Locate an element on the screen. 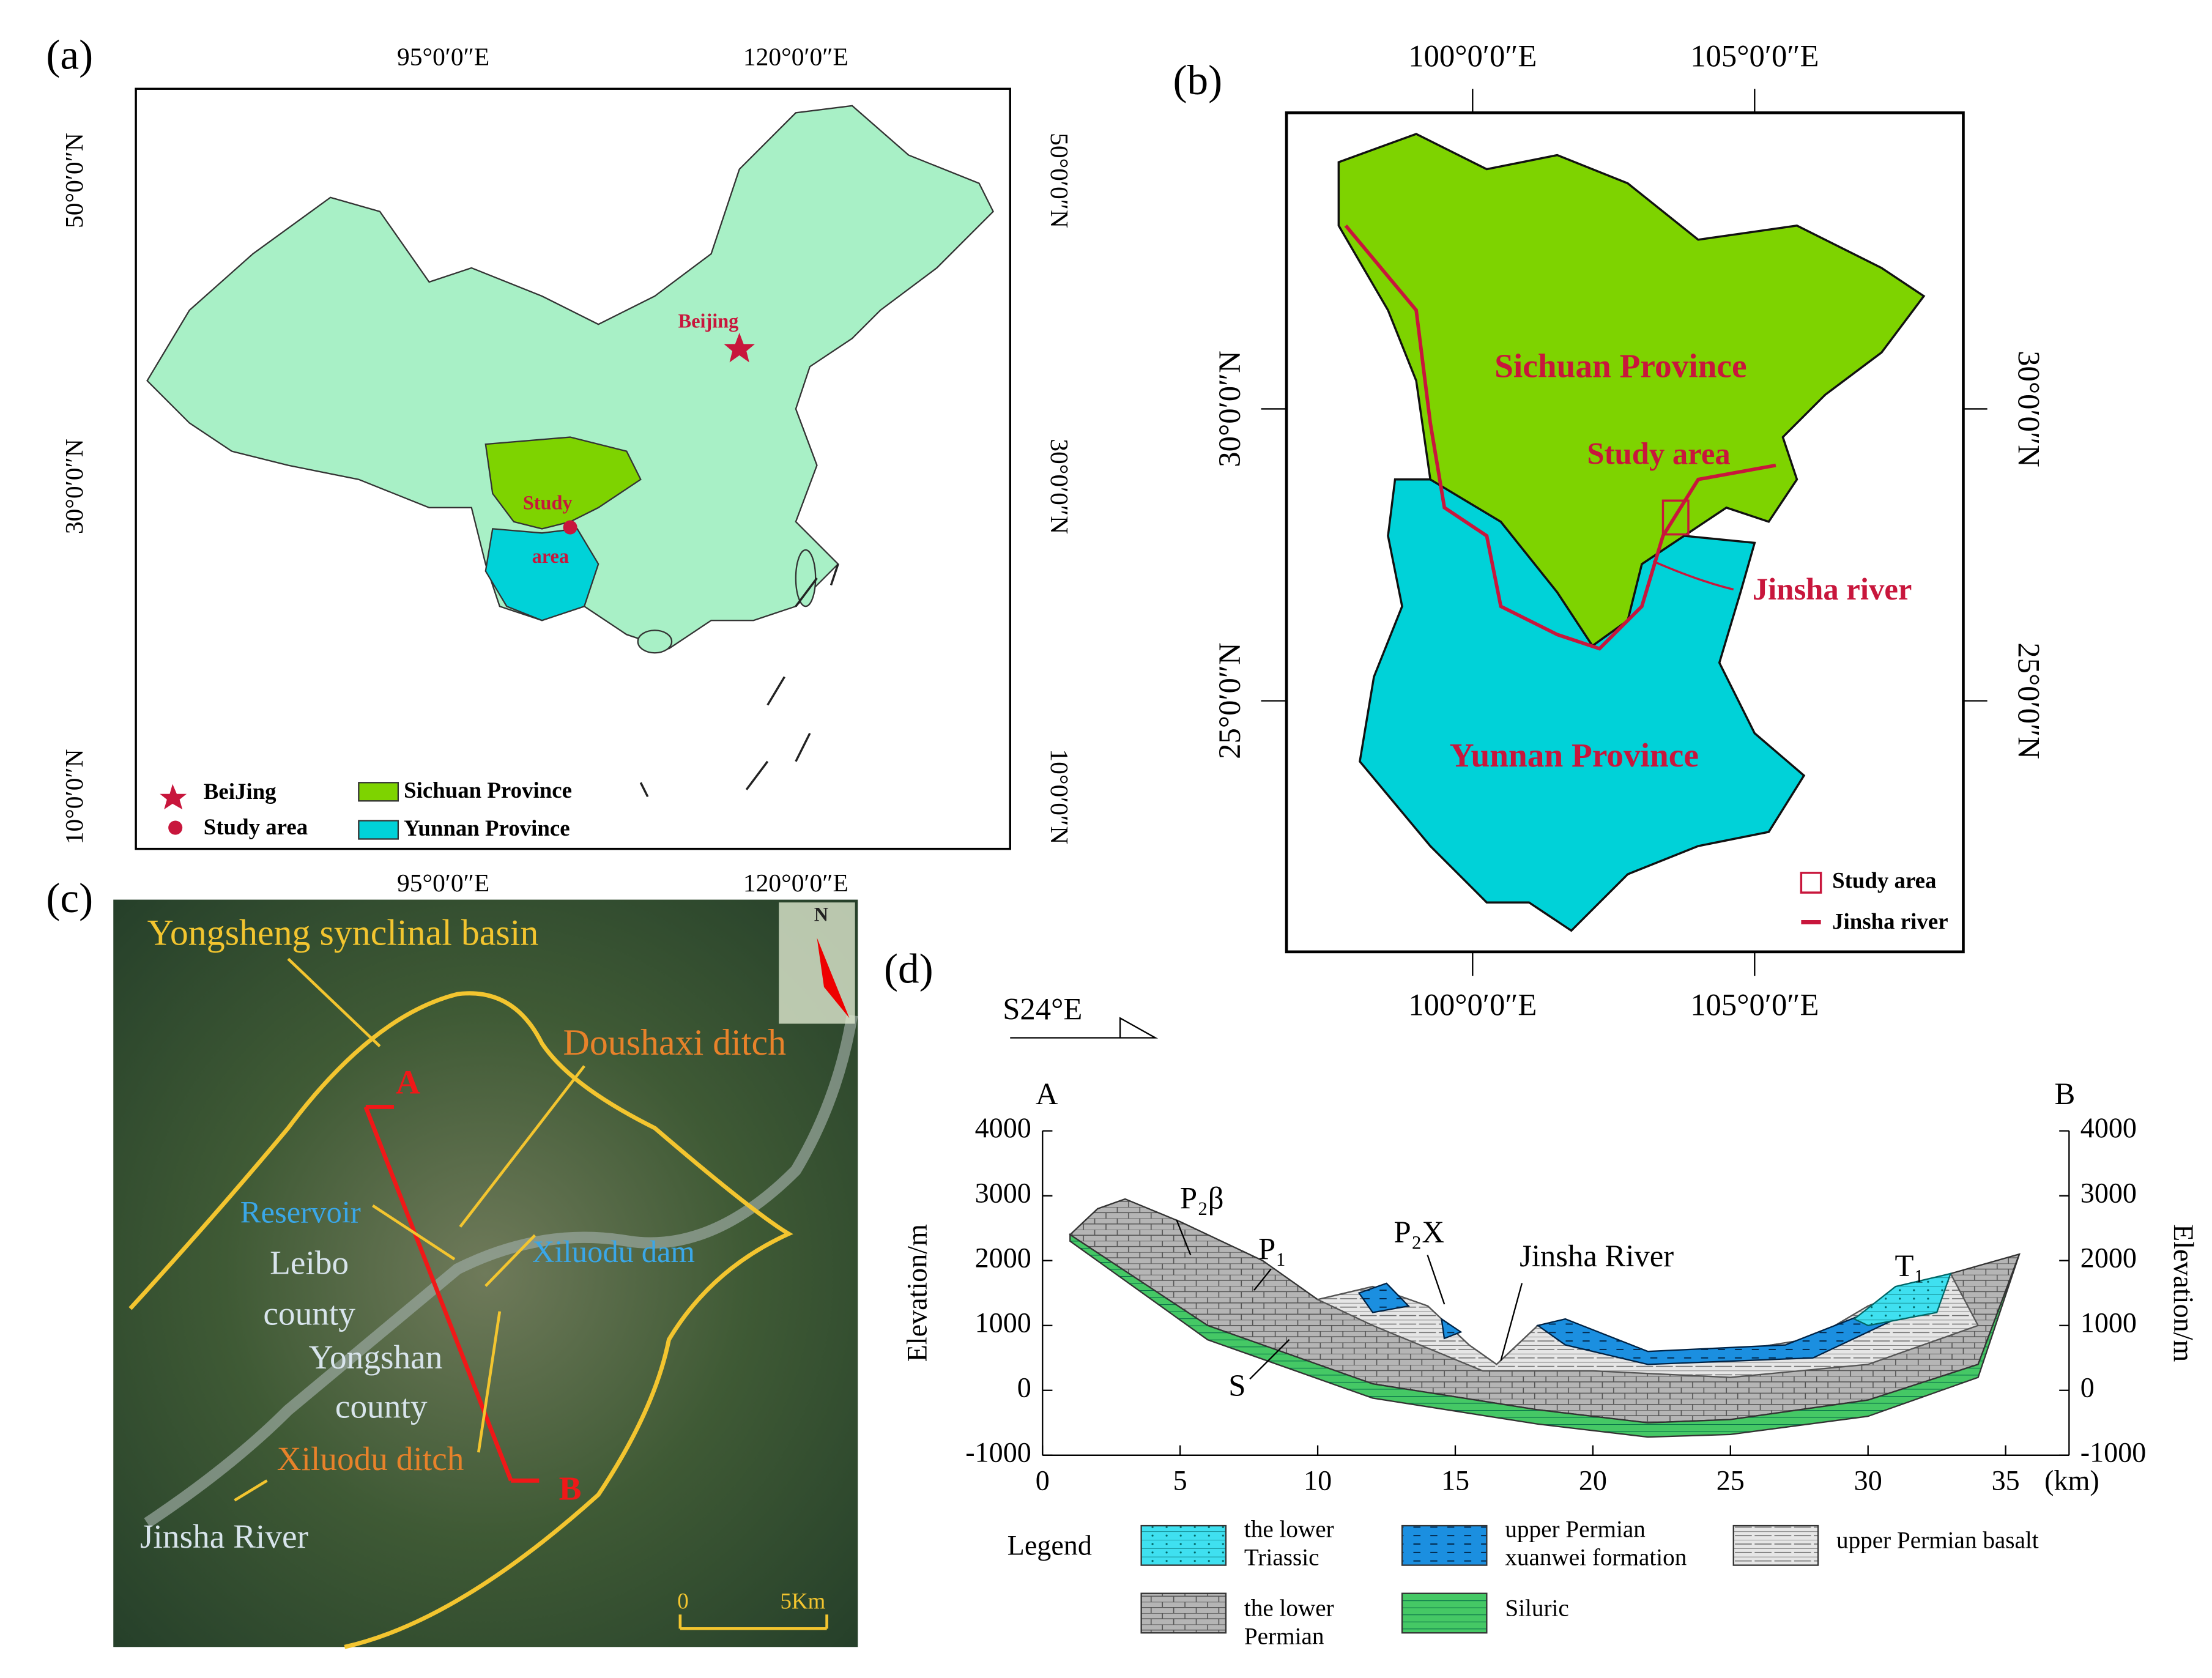 This screenshot has width=2212, height=1678. triassic-patch is located at coordinates (1903, 1299).